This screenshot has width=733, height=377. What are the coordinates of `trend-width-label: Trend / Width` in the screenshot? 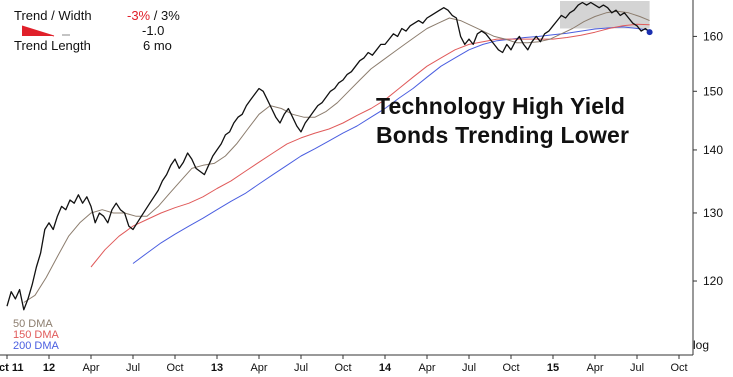 It's located at (53, 15).